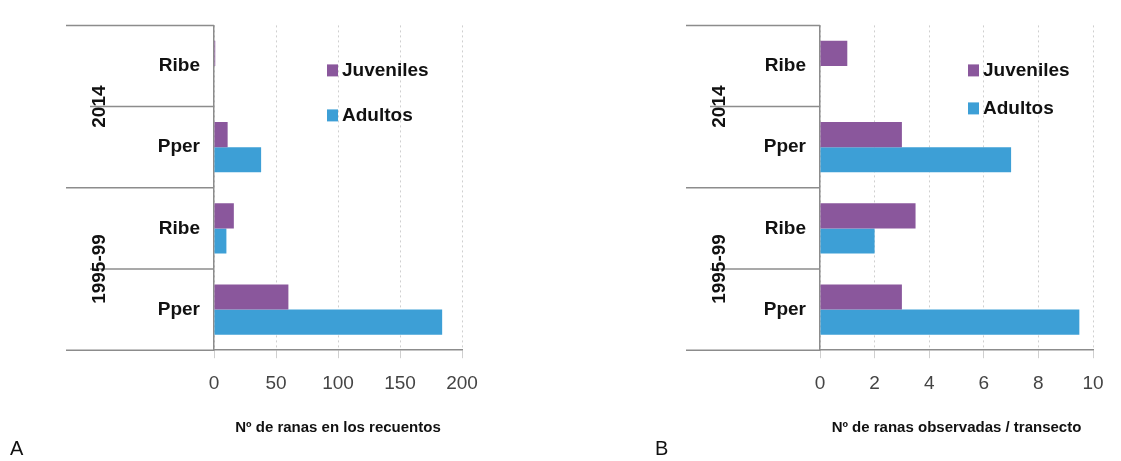  Describe the element at coordinates (956, 427) in the screenshot. I see `x-axis-title: Nº de ranas observadas / transecto` at that location.